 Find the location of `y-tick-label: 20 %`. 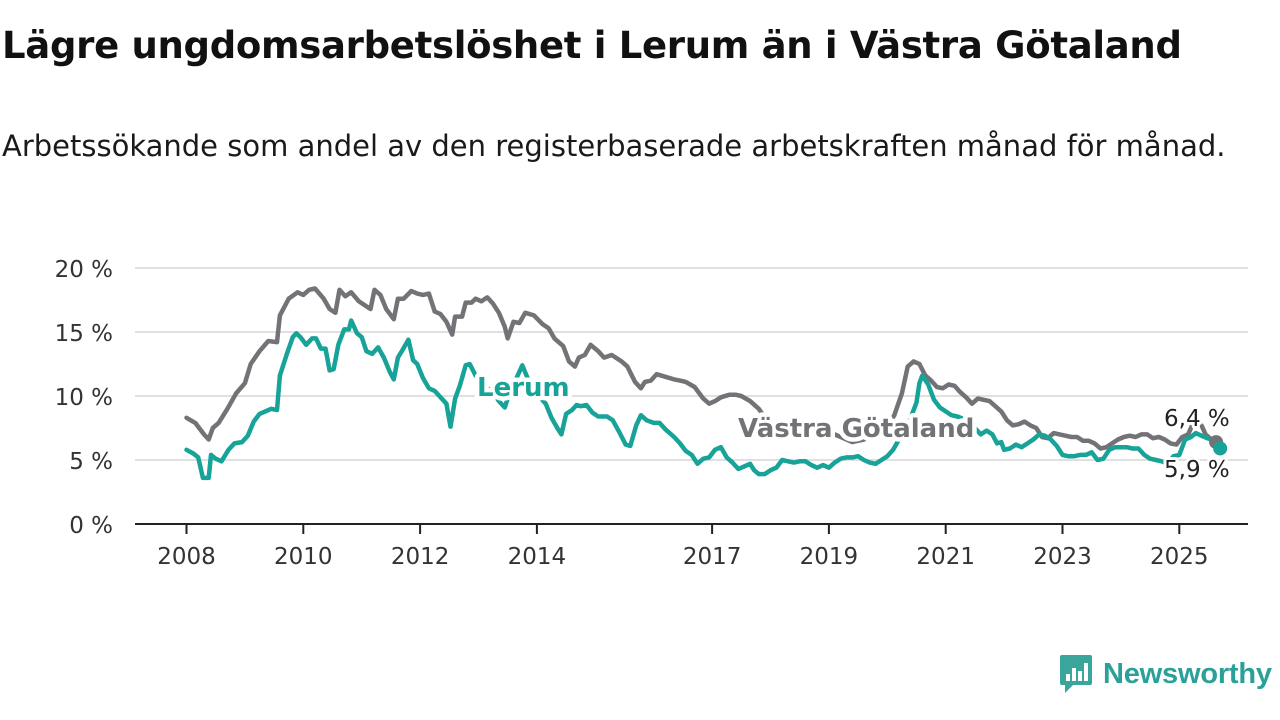

y-tick-label: 20 % is located at coordinates (84, 270).